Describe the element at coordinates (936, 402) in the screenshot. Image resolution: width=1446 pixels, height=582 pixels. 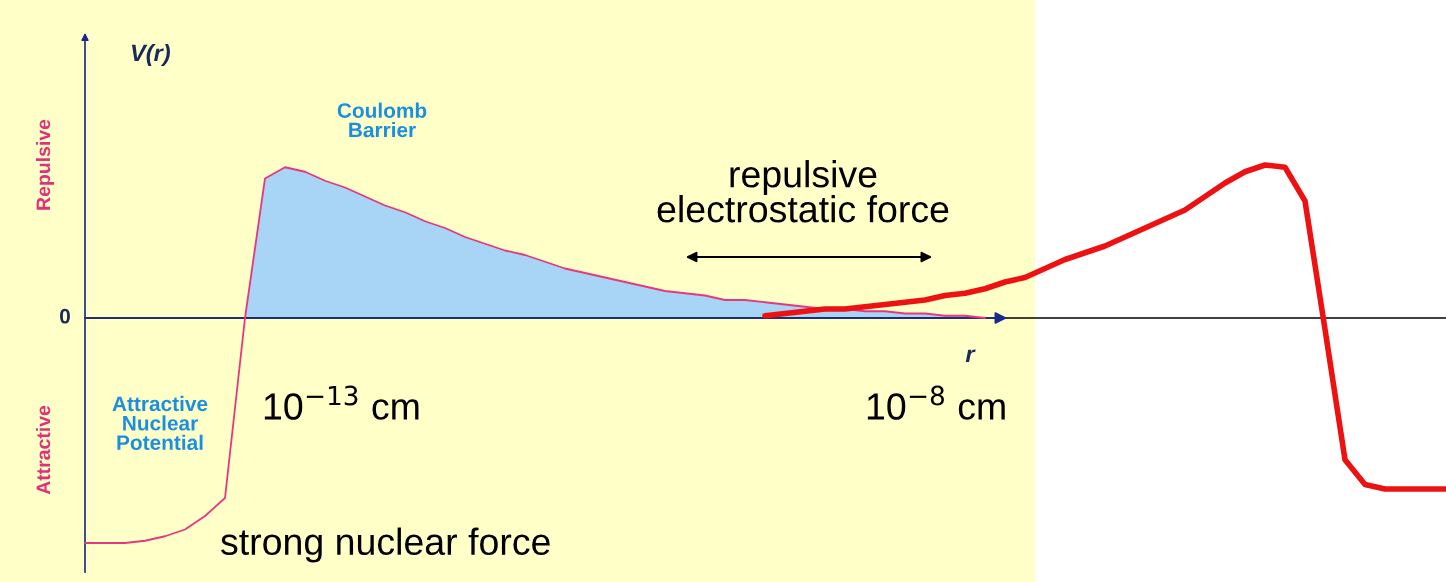
I see `annotation: 10$^{−8}$ cm` at that location.